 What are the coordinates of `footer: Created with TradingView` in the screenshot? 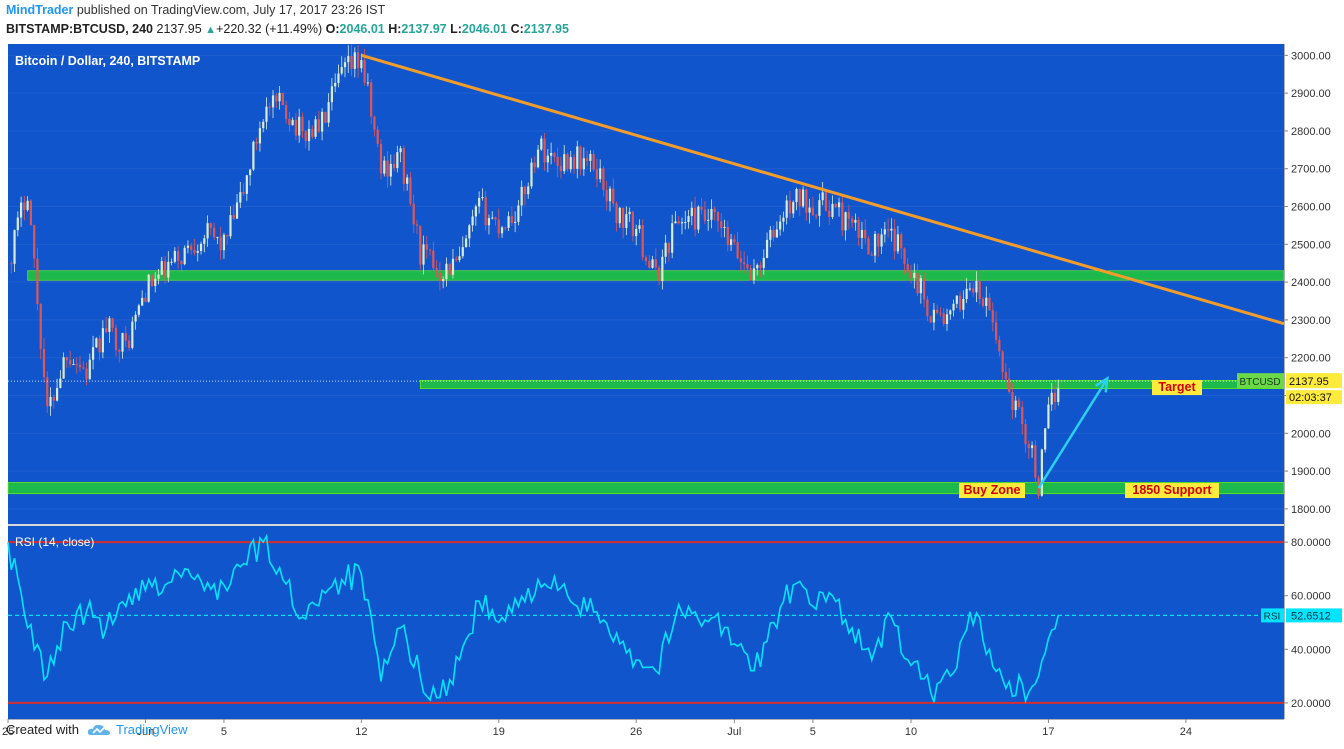 It's located at (97, 729).